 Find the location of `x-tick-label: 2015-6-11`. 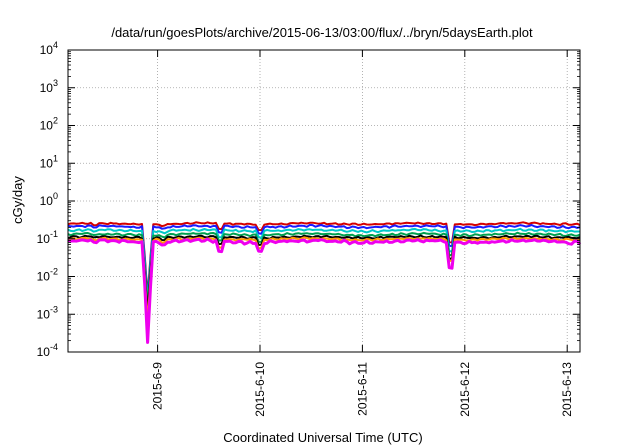

x-tick-label: 2015-6-11 is located at coordinates (362, 389).